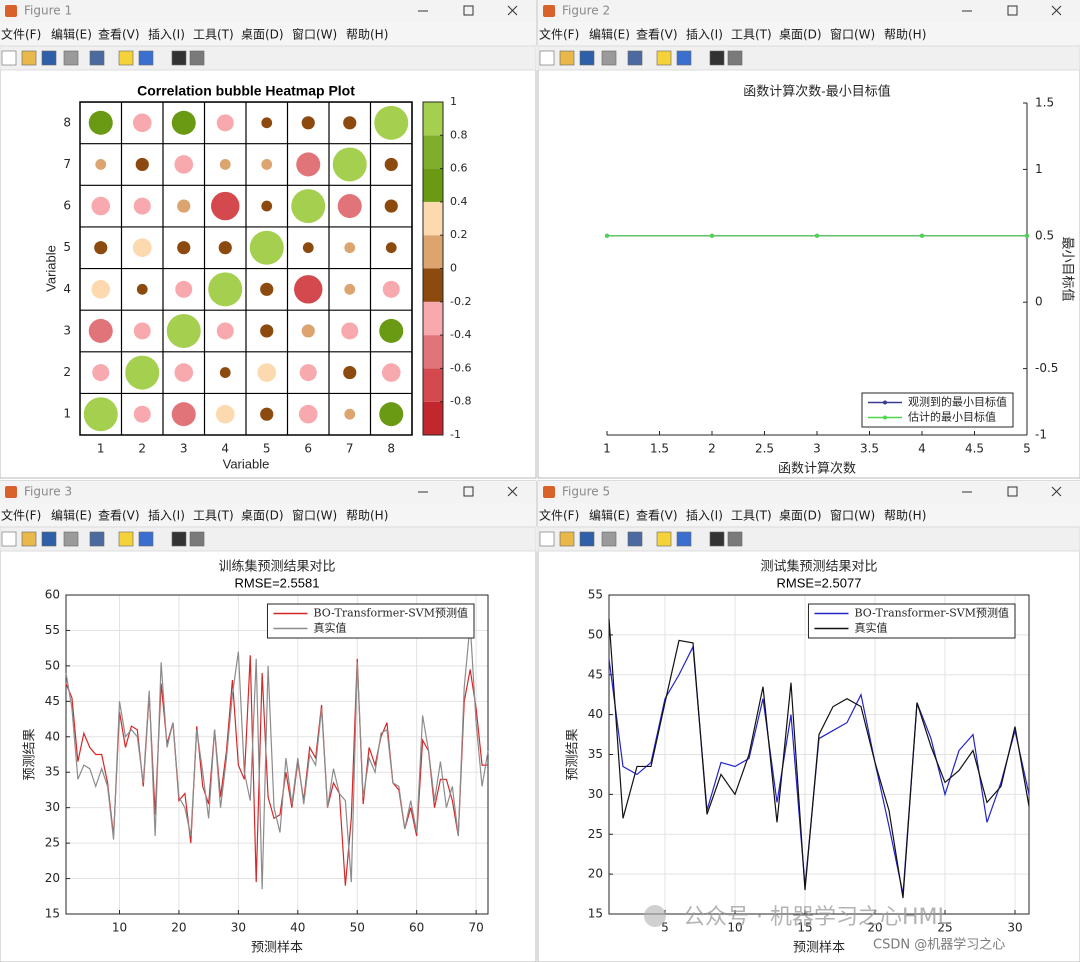 The width and height of the screenshot is (1080, 962). What do you see at coordinates (819, 948) in the screenshot?
I see `x-axis-label: 预测样本` at bounding box center [819, 948].